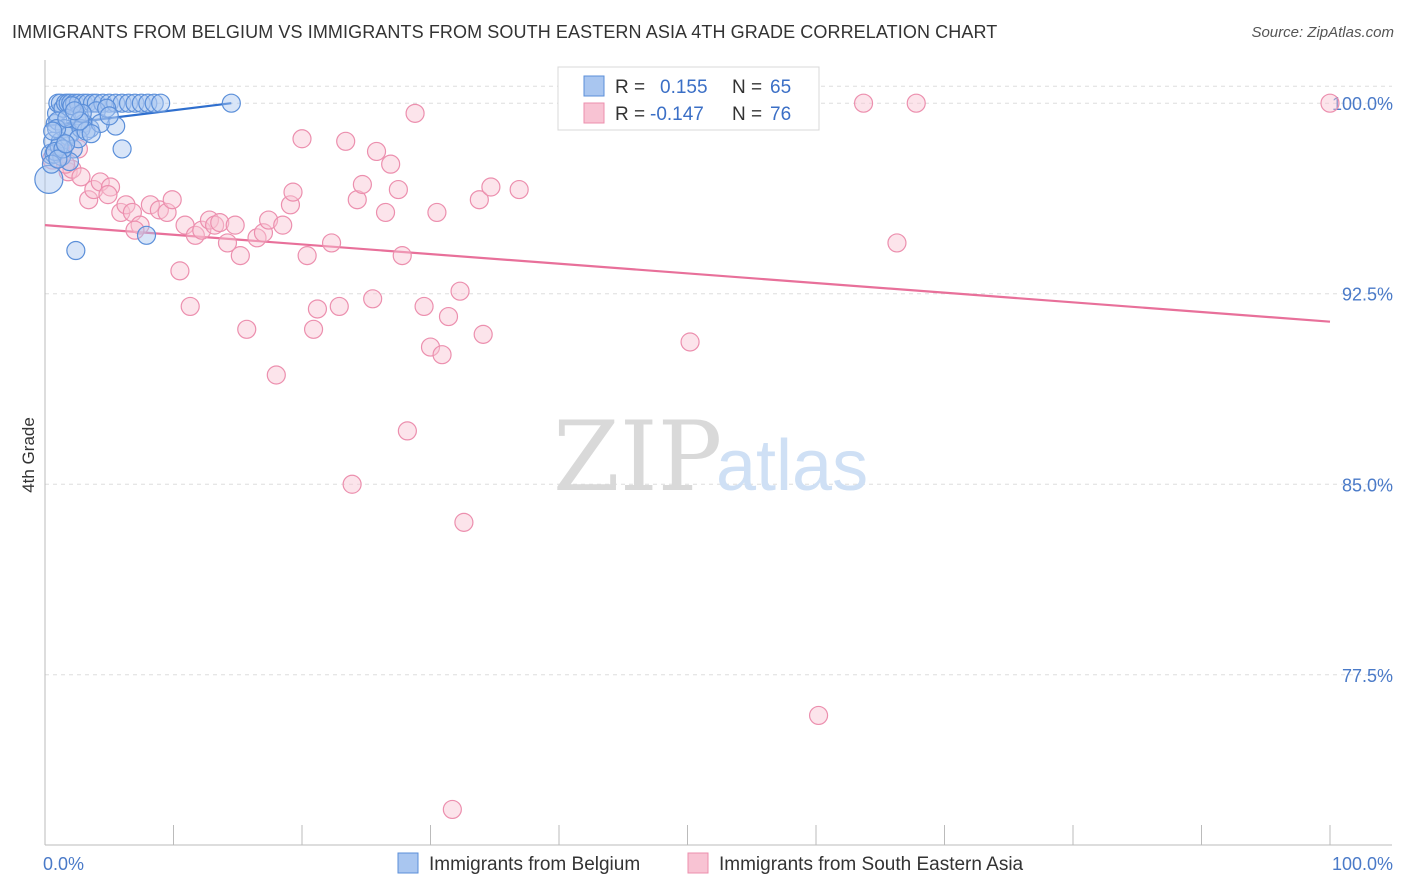 Image resolution: width=1406 pixels, height=892 pixels. What do you see at coordinates (630, 114) in the screenshot?
I see `legend-r-label-pink: R =` at bounding box center [630, 114].